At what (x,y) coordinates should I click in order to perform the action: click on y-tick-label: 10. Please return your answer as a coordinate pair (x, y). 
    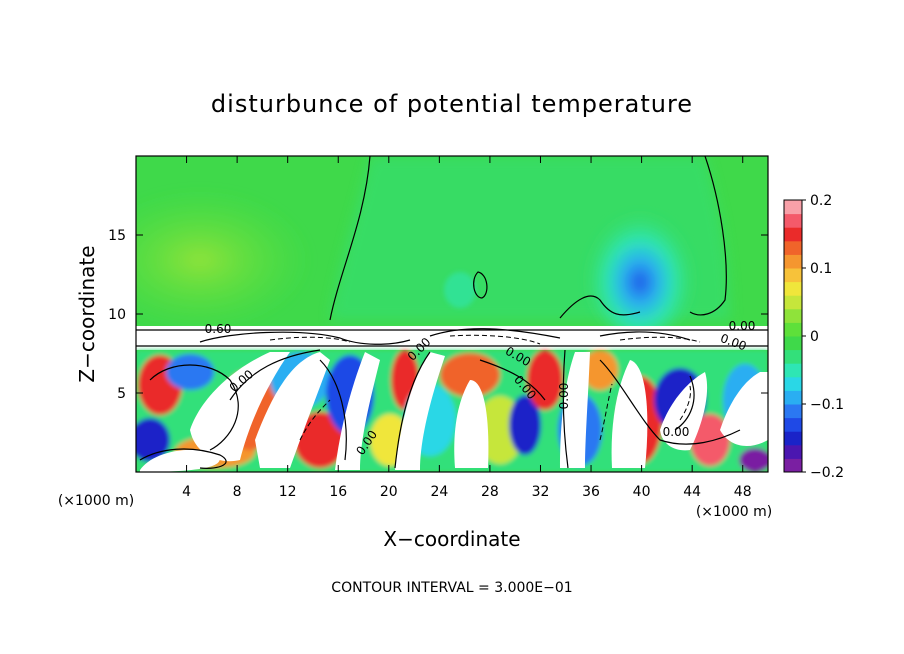
    Looking at the image, I should click on (117, 315).